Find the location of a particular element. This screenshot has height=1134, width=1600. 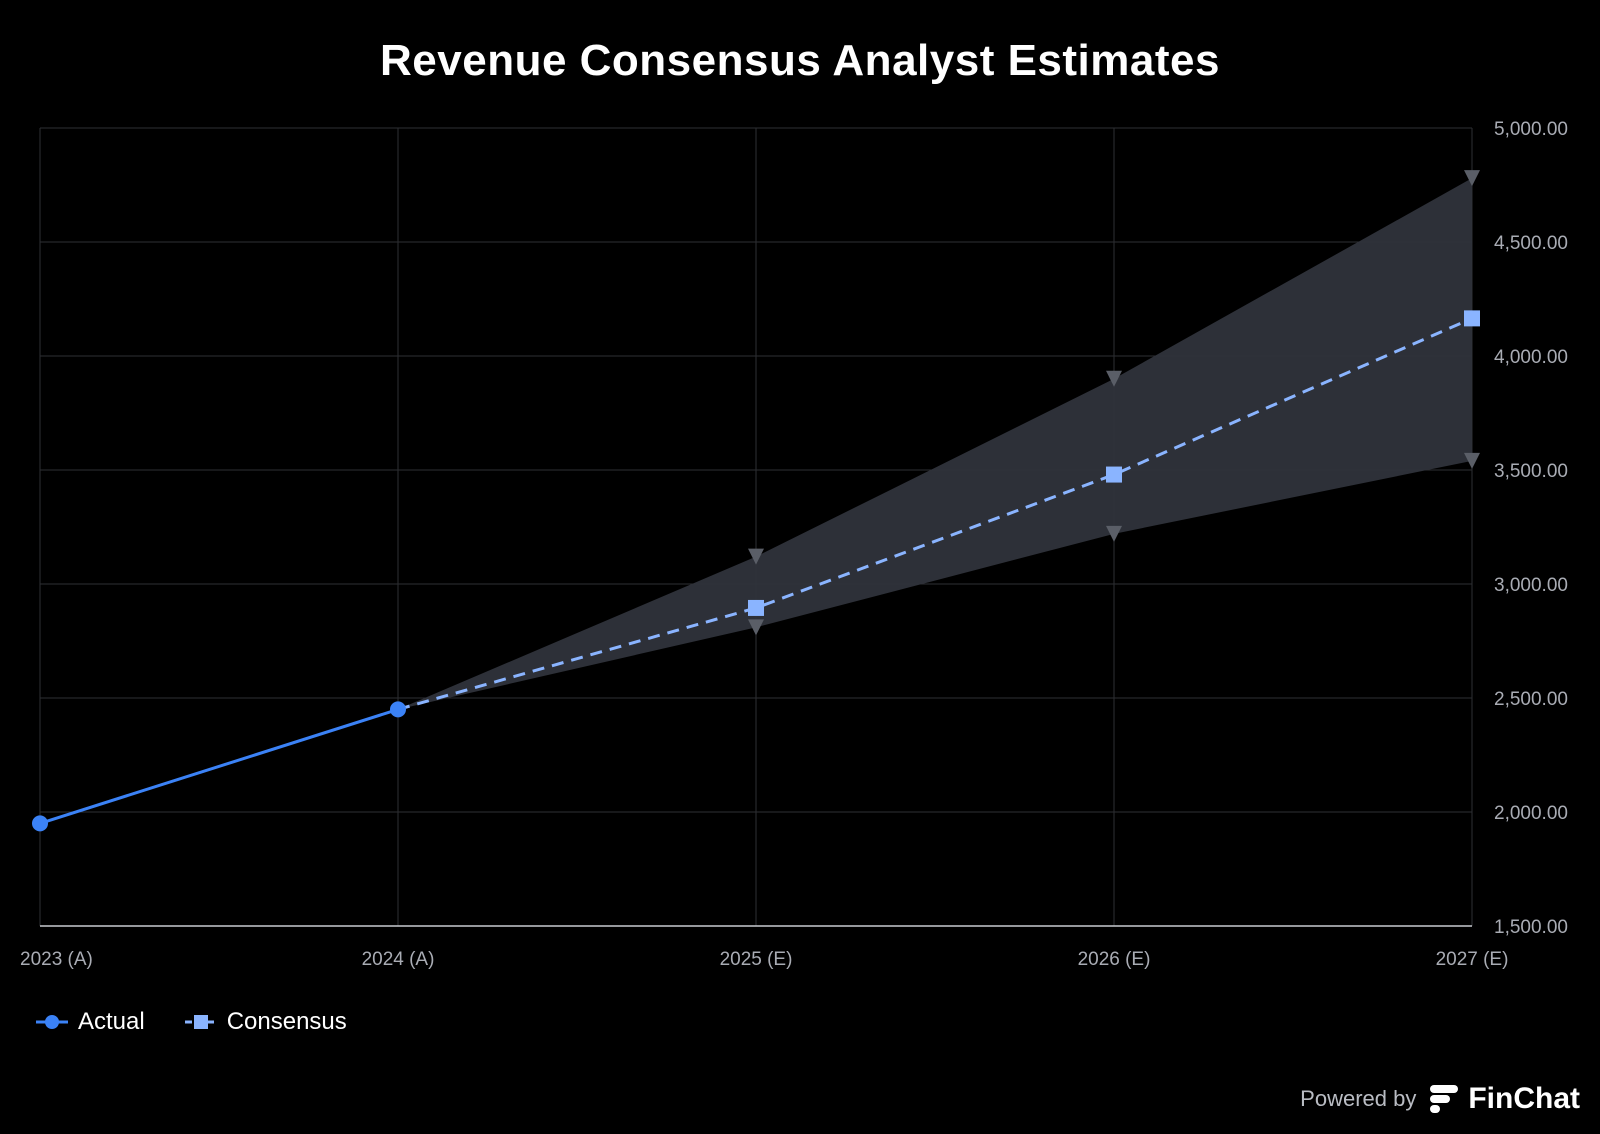

x-tick-label: 2026 (E) is located at coordinates (1114, 959).